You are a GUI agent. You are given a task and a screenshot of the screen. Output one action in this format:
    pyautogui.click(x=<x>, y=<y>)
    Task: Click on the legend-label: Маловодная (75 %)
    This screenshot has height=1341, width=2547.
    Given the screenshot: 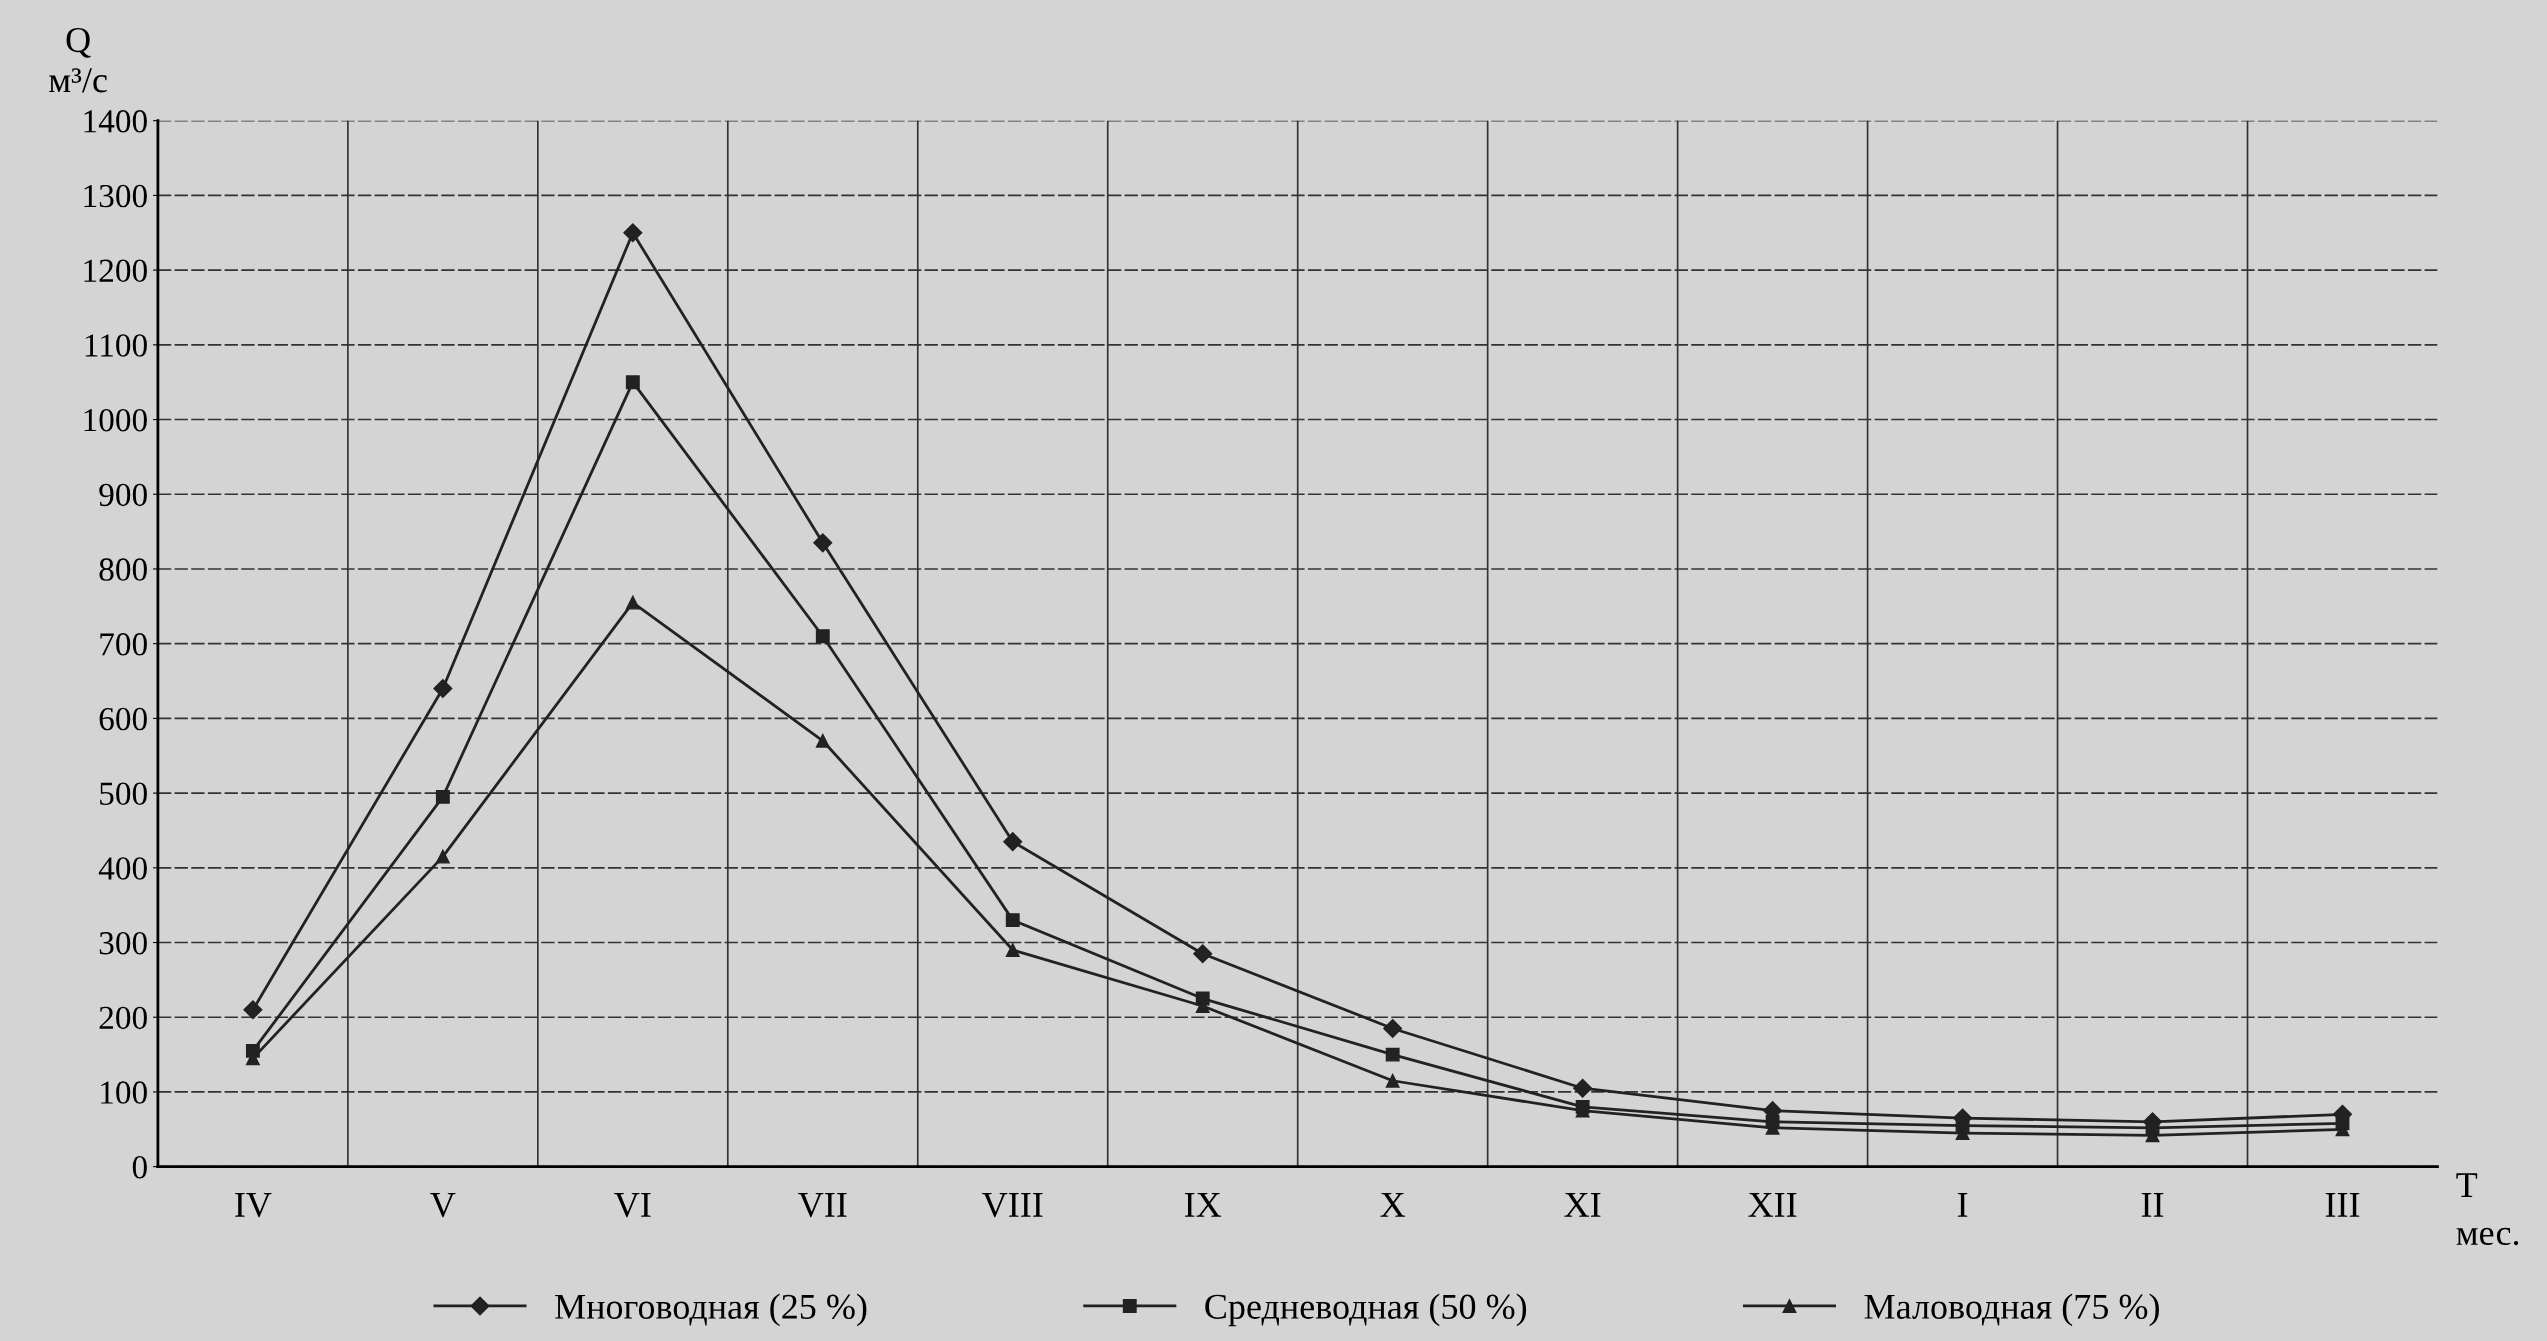 What is the action you would take?
    pyautogui.click(x=2011, y=1310)
    